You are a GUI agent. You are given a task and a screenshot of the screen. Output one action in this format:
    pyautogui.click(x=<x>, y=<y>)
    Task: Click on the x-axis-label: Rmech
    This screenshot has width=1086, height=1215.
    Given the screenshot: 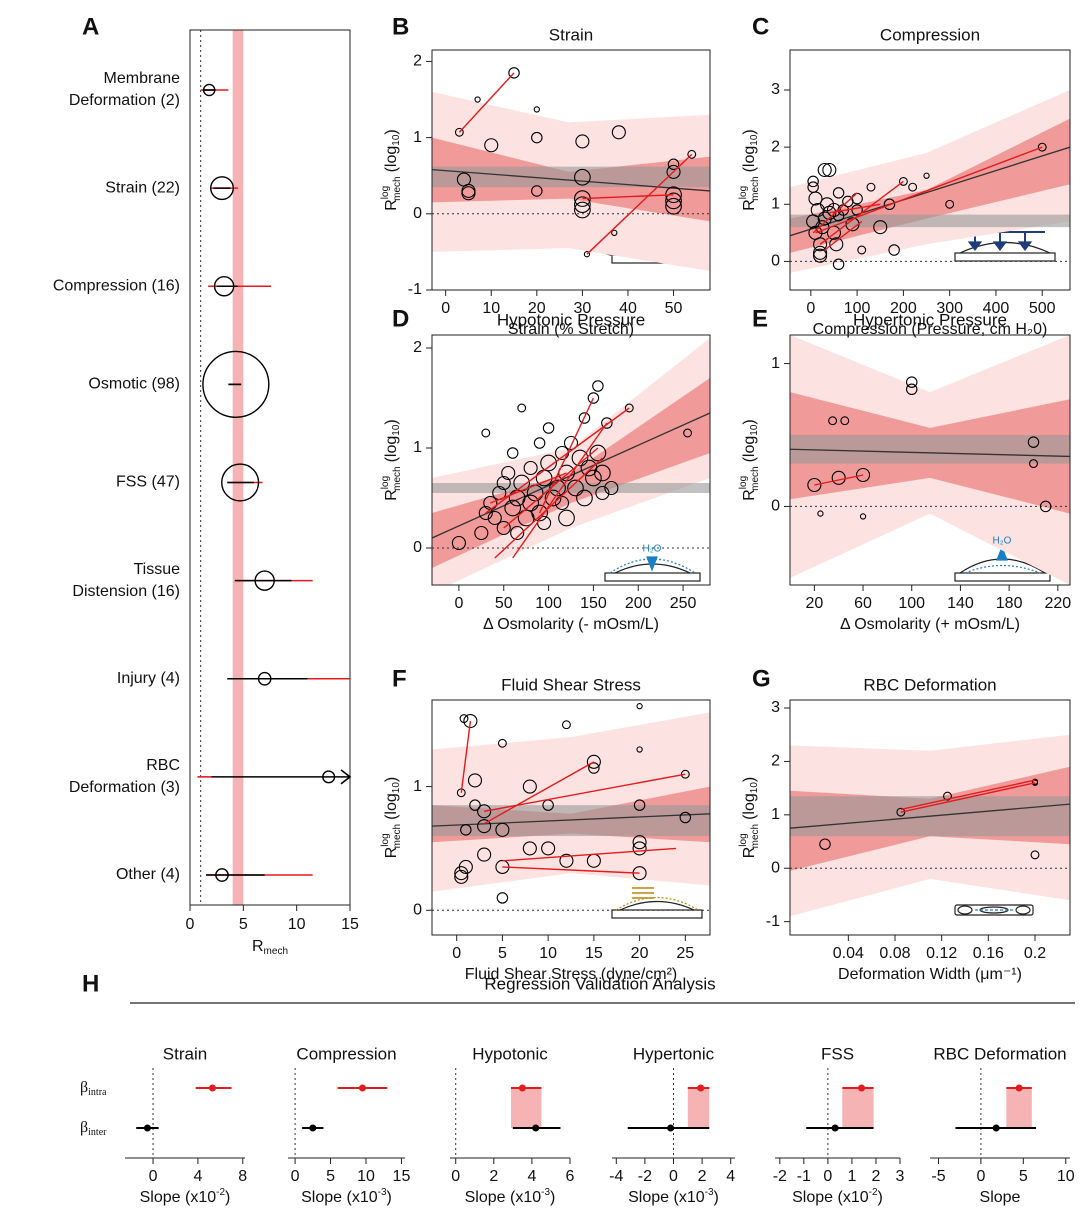 What is the action you would take?
    pyautogui.click(x=270, y=947)
    